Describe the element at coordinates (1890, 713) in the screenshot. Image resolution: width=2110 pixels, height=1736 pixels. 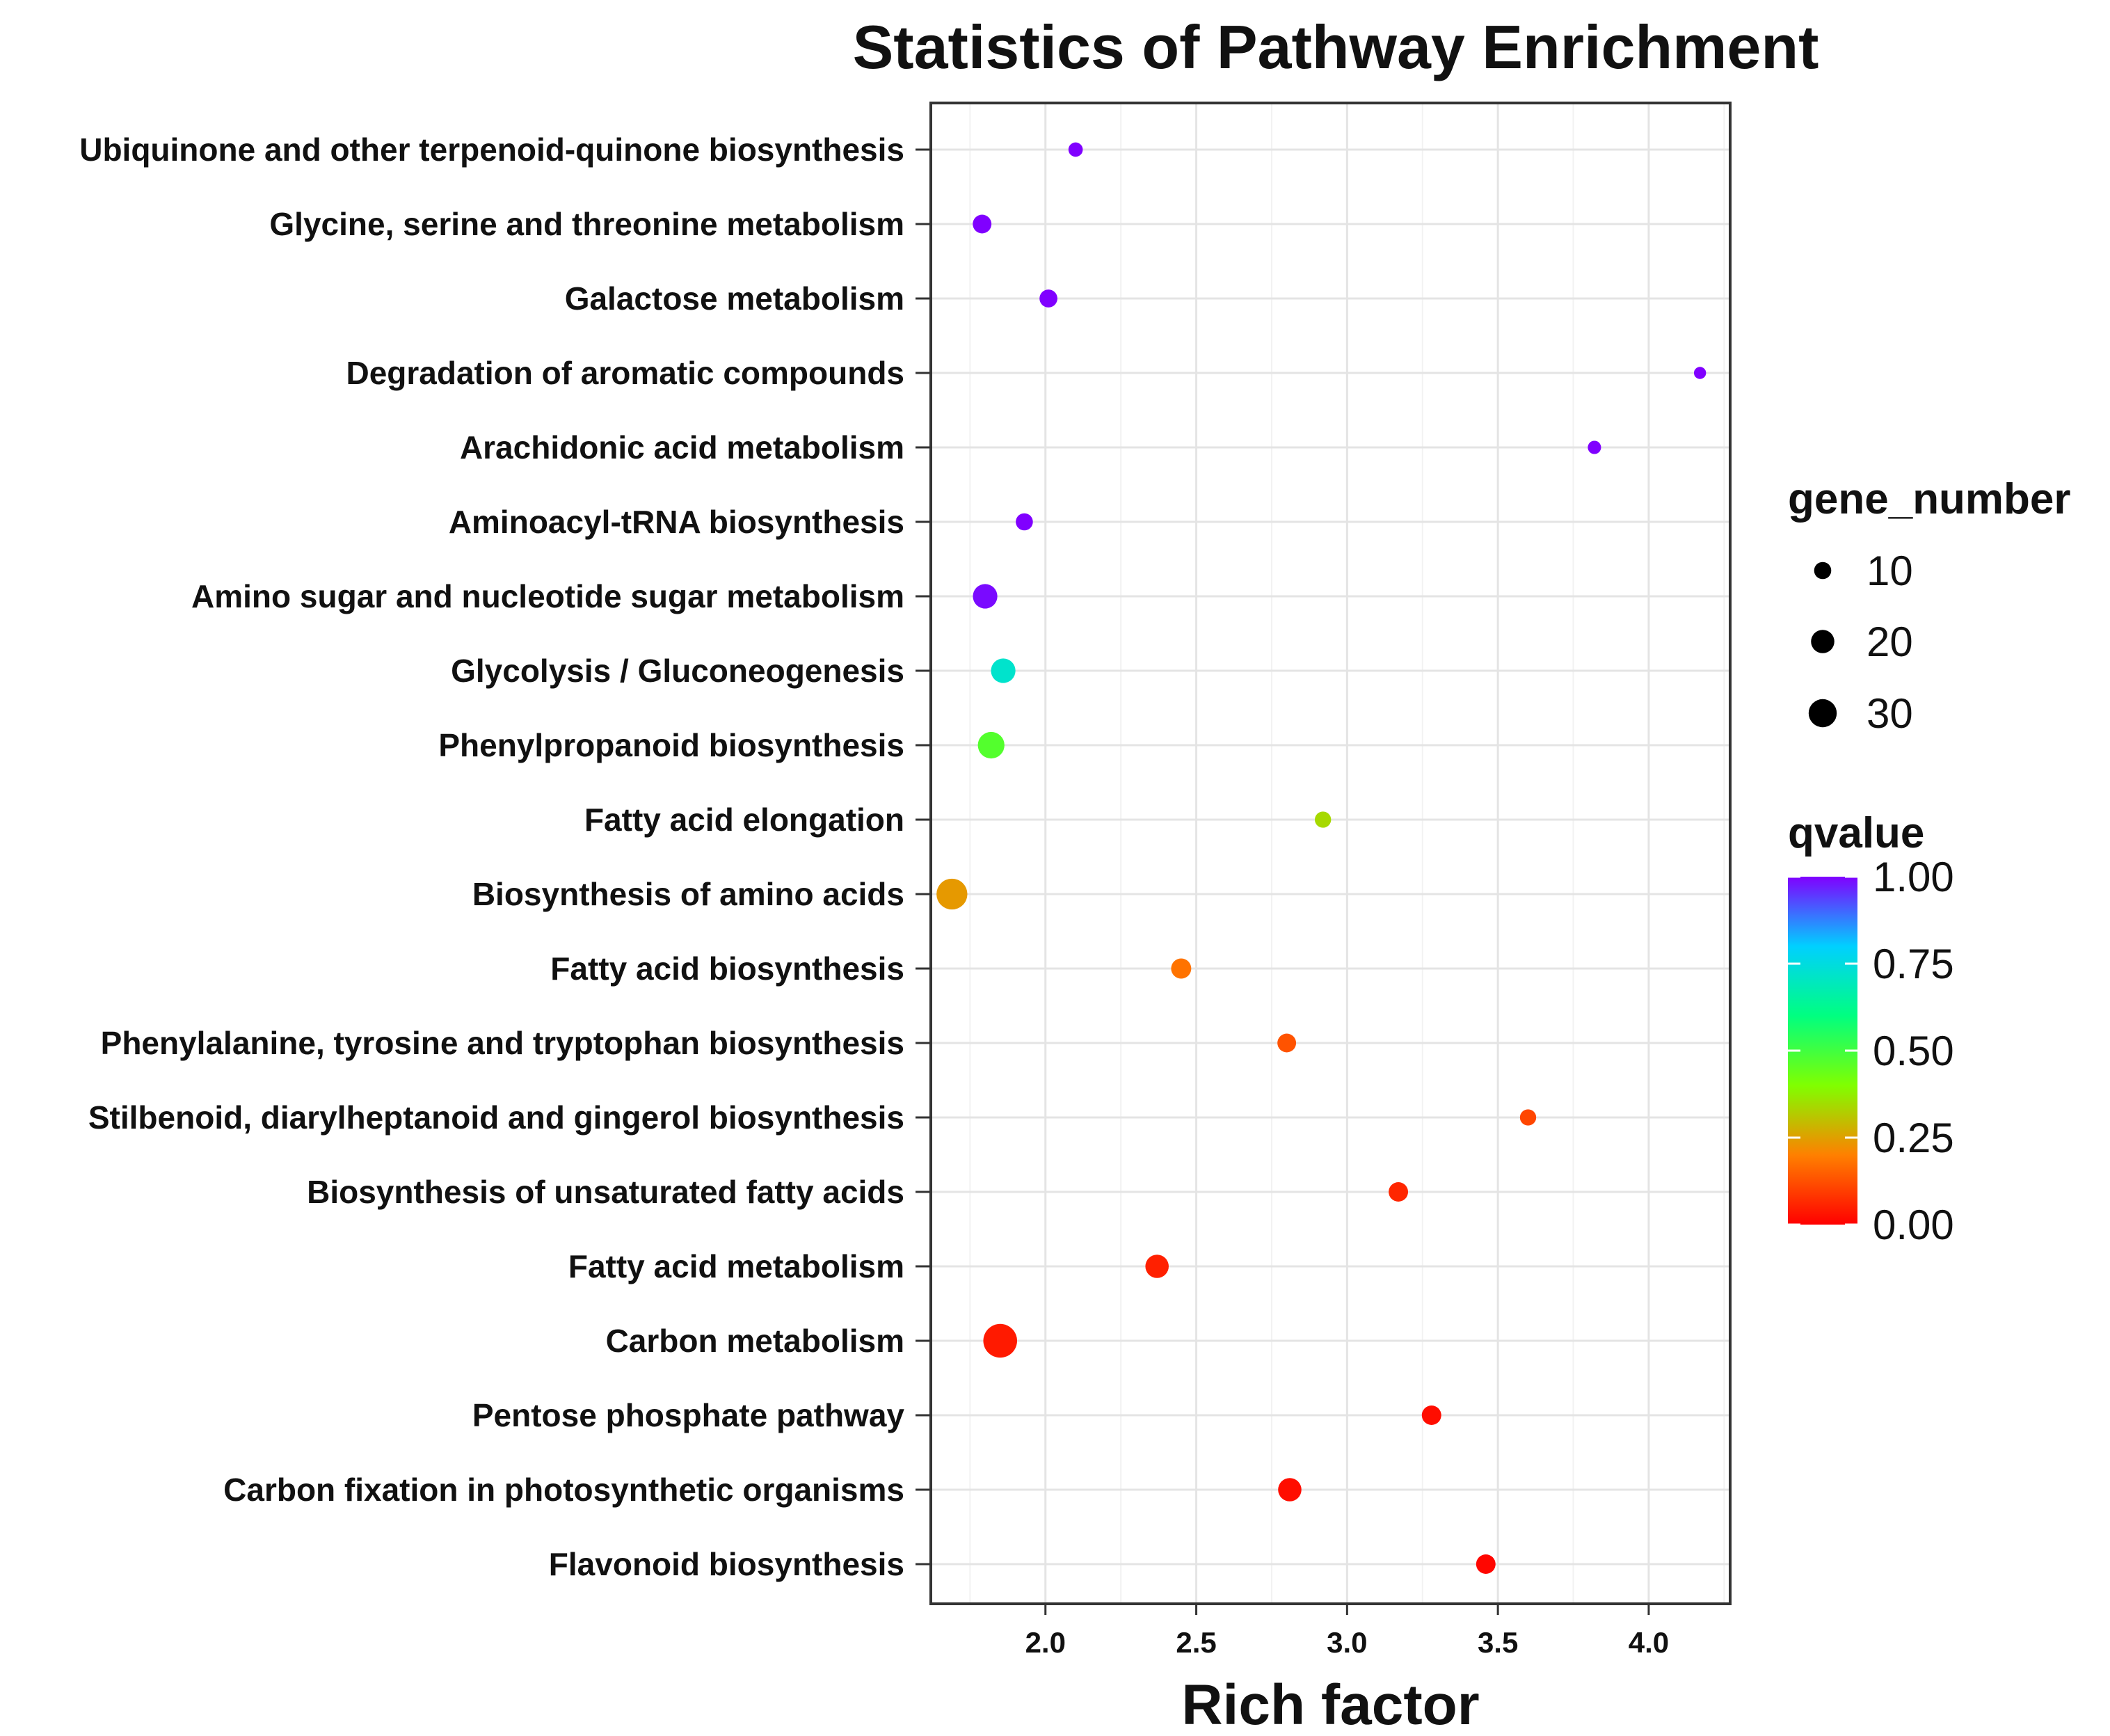
I see `size-legend-label: 30` at that location.